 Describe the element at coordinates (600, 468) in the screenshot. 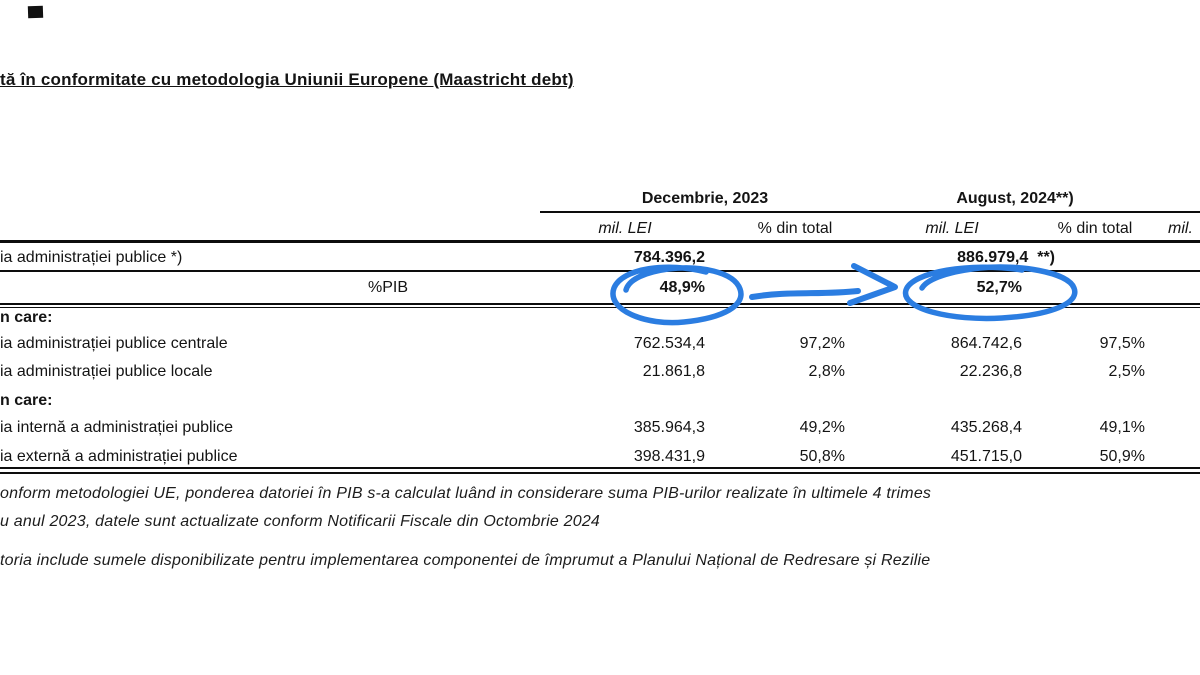

I see `table-rule-bottom-a` at that location.